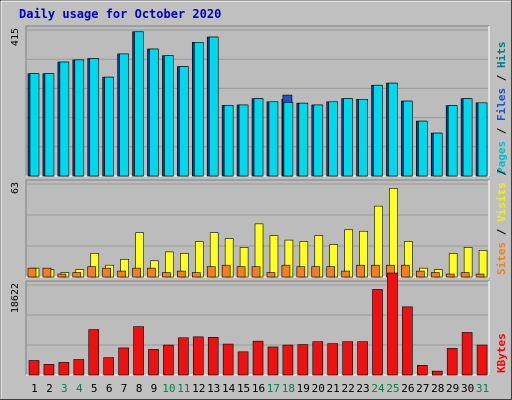  What do you see at coordinates (124, 388) in the screenshot?
I see `x-tick-label-day-7: 7` at bounding box center [124, 388].